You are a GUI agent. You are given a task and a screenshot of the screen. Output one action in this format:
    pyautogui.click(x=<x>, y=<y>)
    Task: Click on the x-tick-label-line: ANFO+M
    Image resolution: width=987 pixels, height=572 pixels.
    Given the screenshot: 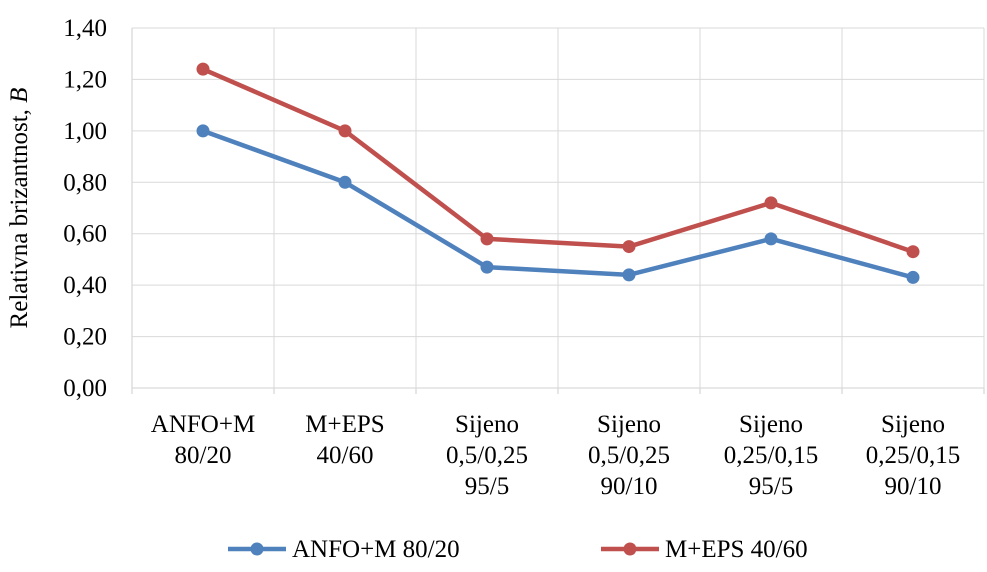 What is the action you would take?
    pyautogui.click(x=203, y=424)
    